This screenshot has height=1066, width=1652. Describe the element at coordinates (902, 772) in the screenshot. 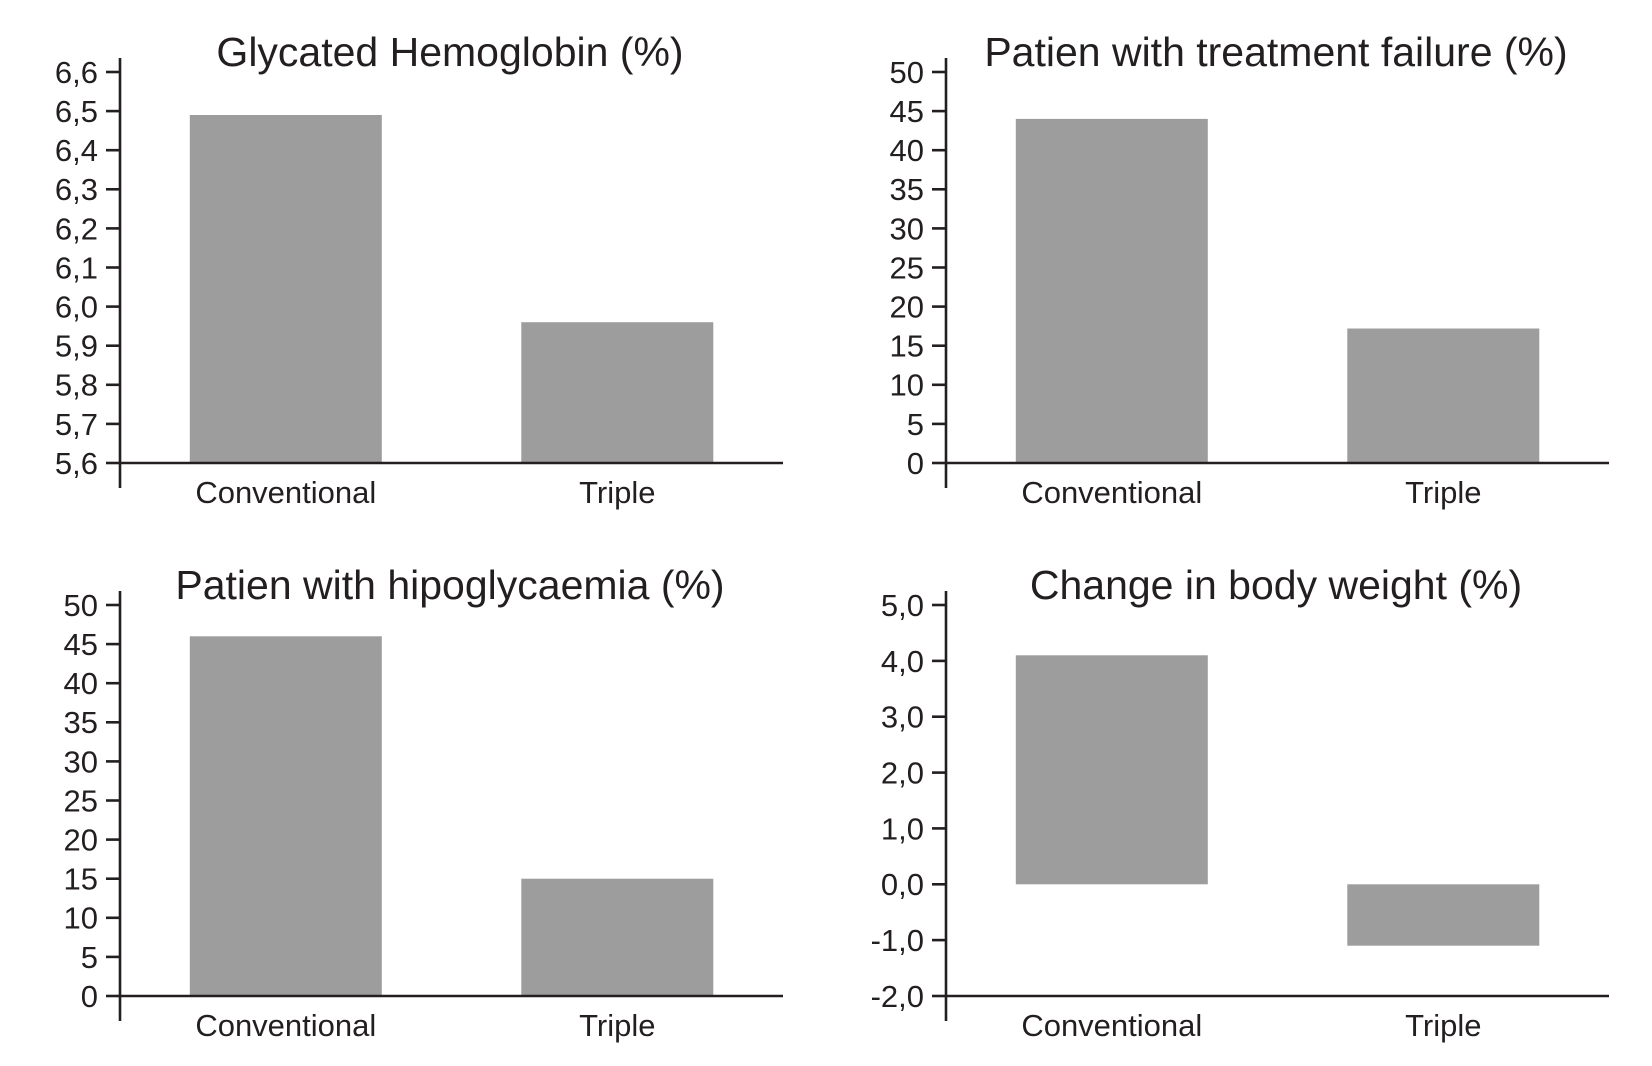

I see `y-tick-label: 2,0` at that location.